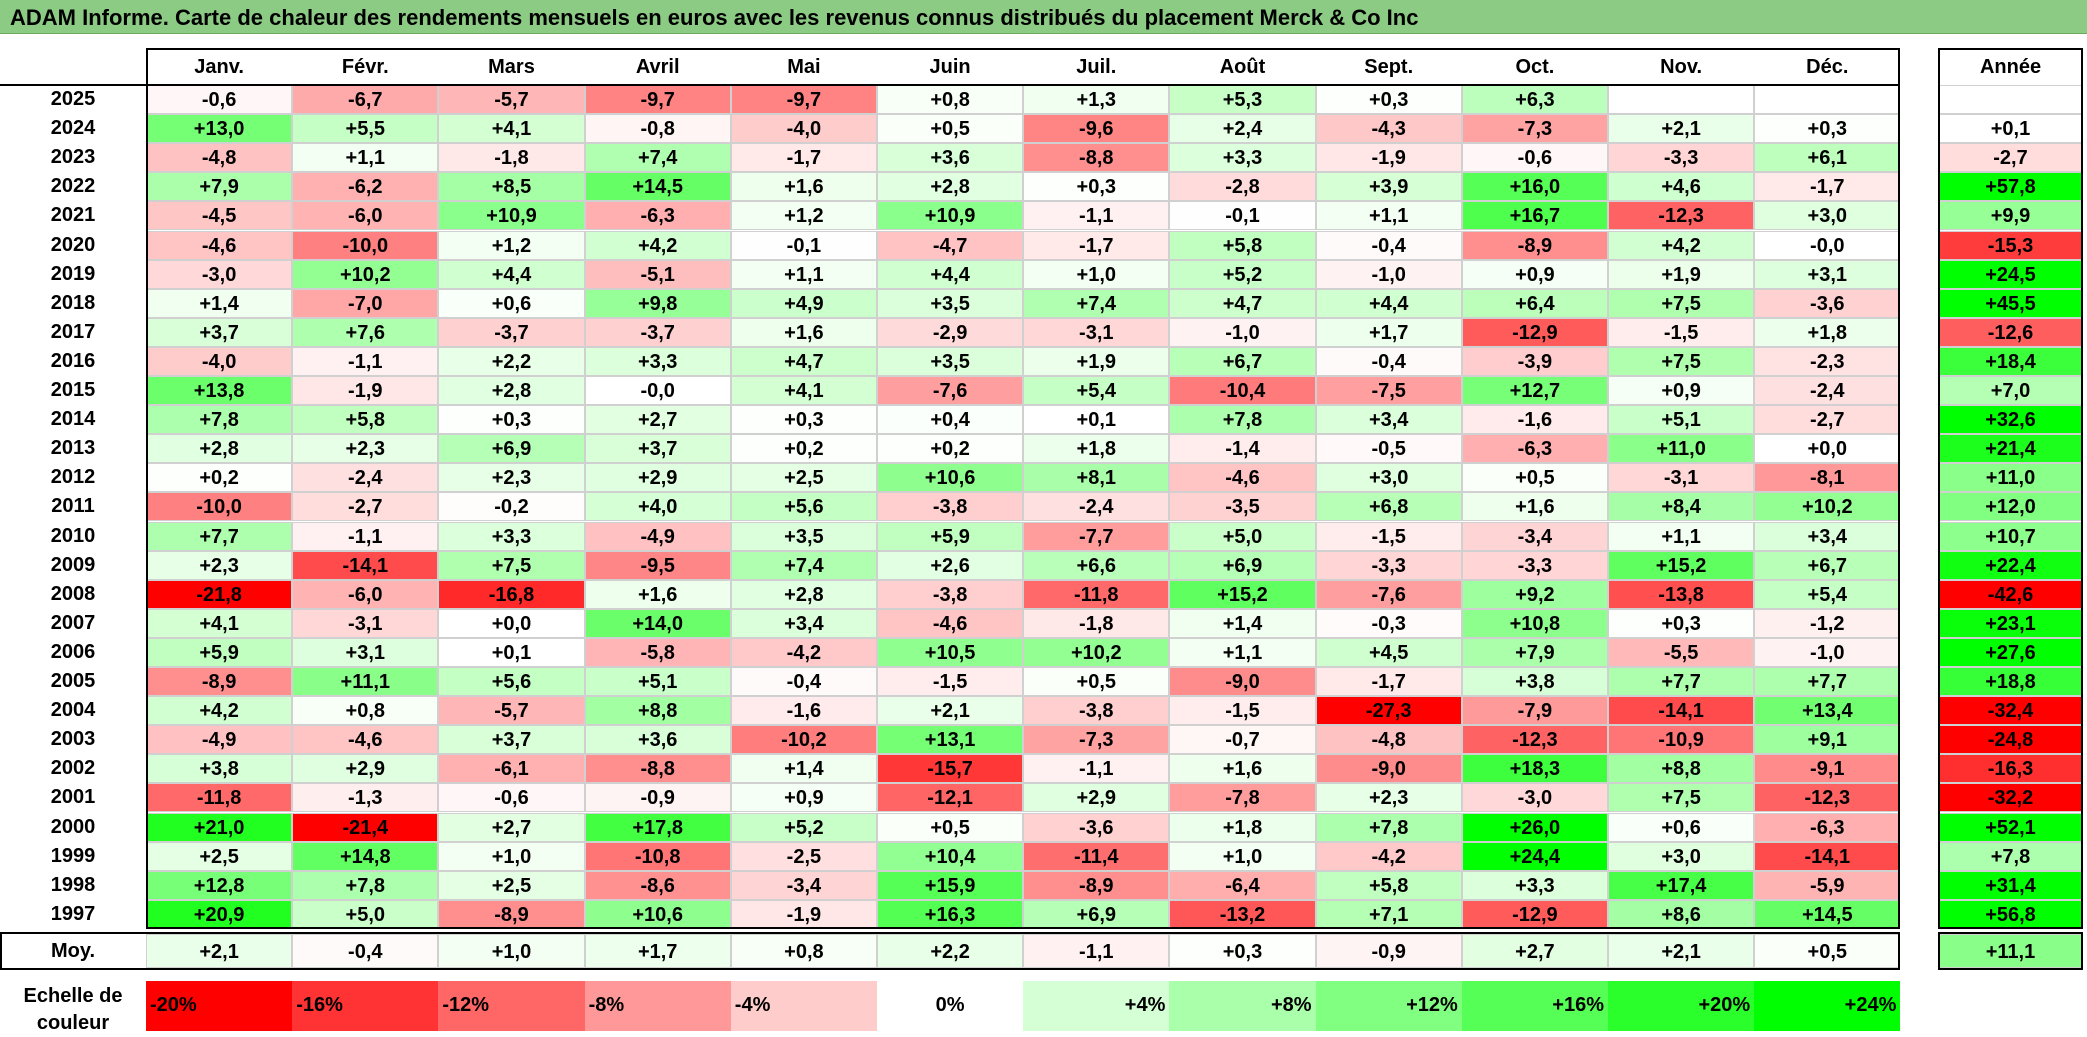  Describe the element at coordinates (511, 507) in the screenshot. I see `heatmap-cell: -0,2` at that location.